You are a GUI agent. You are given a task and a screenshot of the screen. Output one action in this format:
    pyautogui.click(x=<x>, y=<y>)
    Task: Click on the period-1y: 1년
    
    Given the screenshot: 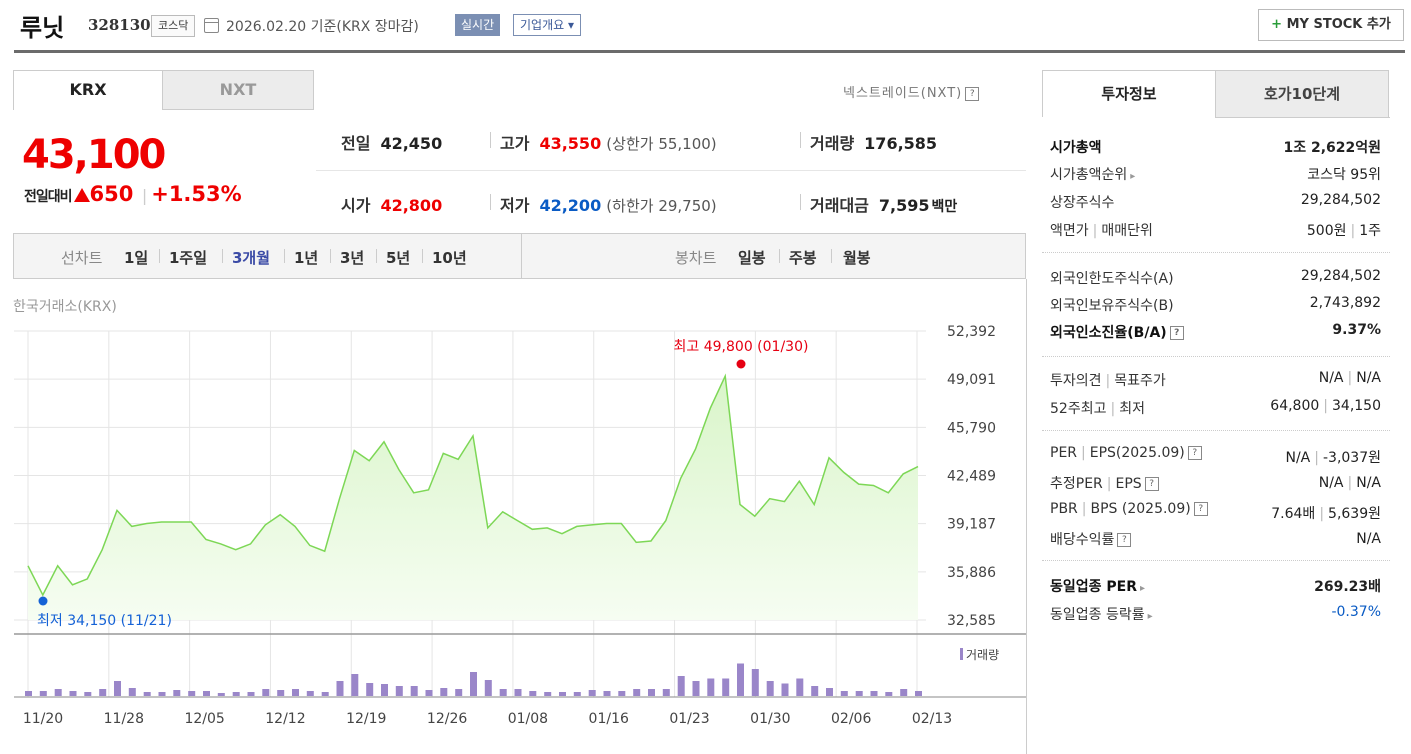 What is the action you would take?
    pyautogui.click(x=306, y=258)
    